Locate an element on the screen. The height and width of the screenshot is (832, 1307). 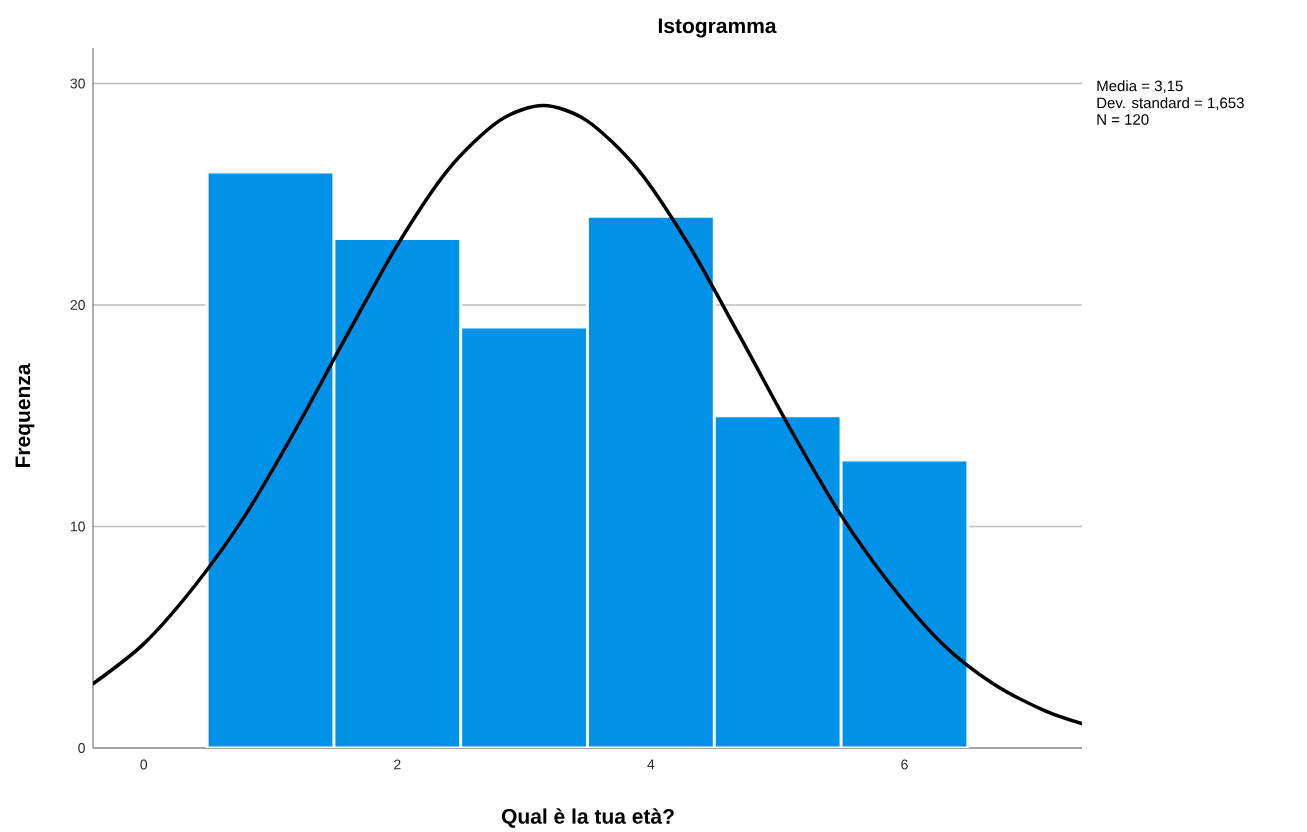
y-tick-label: 30 is located at coordinates (77, 83).